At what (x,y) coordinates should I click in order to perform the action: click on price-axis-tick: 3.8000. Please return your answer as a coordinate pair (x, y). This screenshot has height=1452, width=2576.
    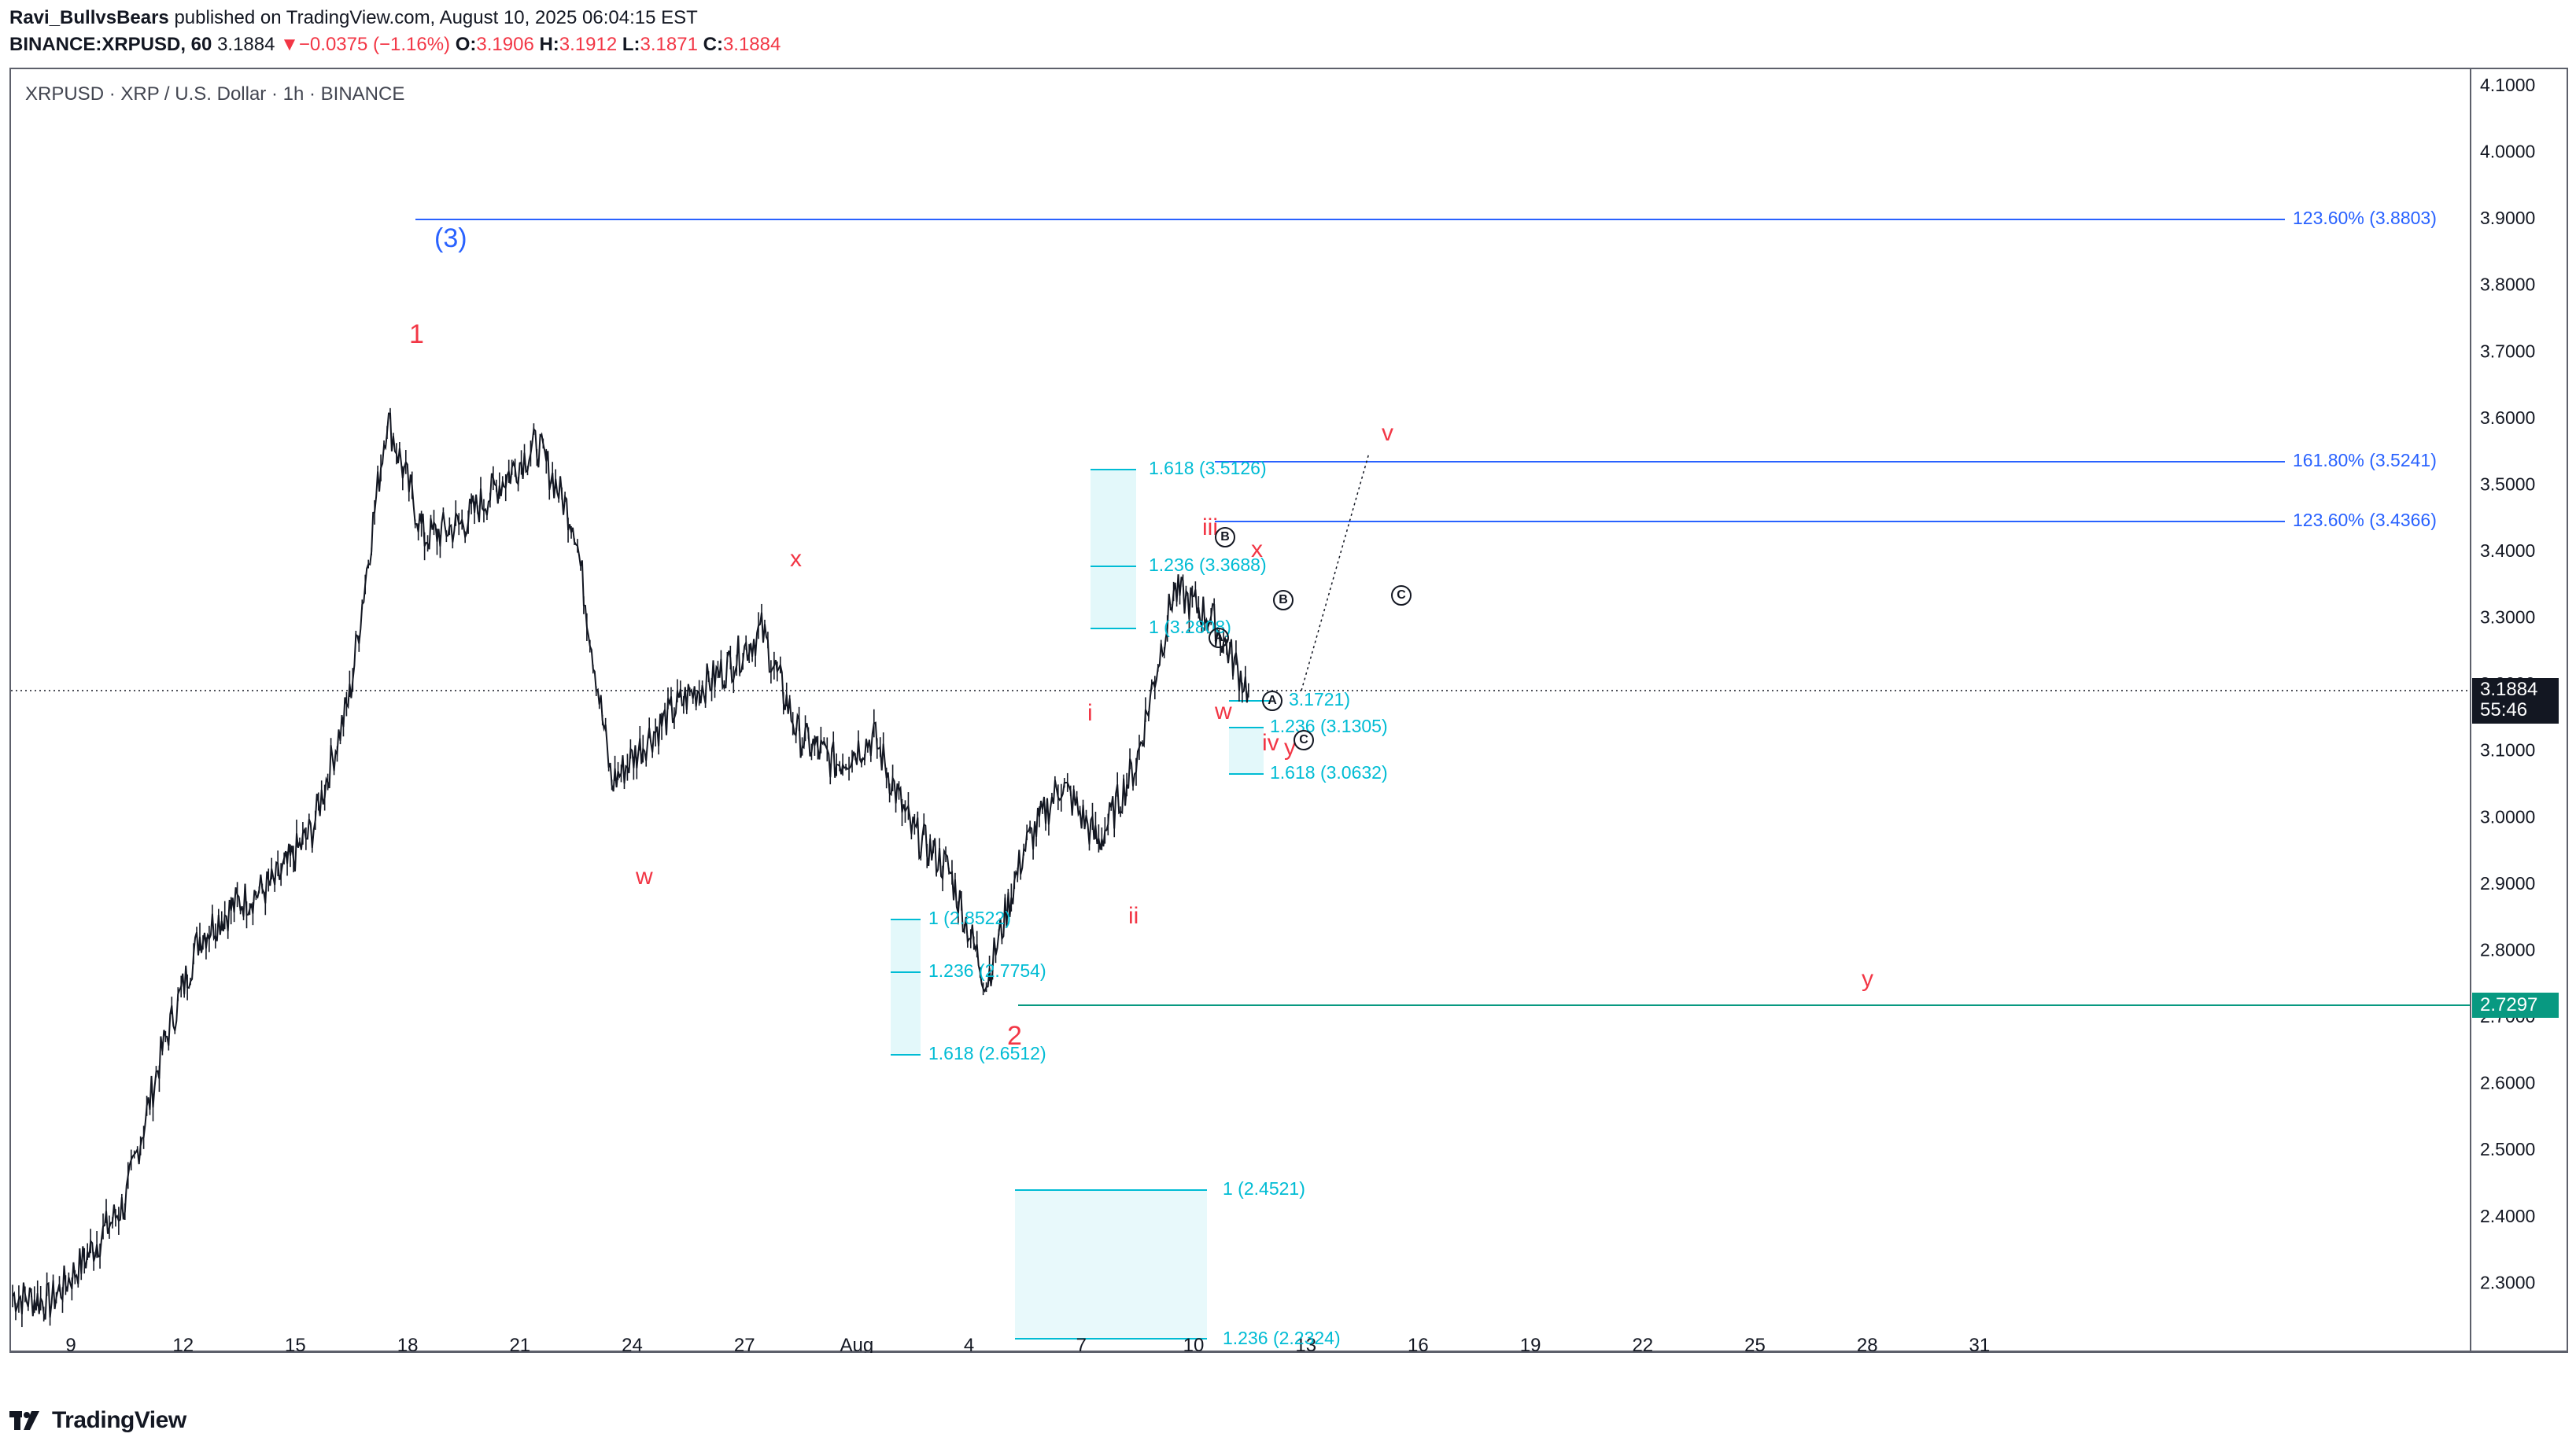
    Looking at the image, I should click on (2507, 285).